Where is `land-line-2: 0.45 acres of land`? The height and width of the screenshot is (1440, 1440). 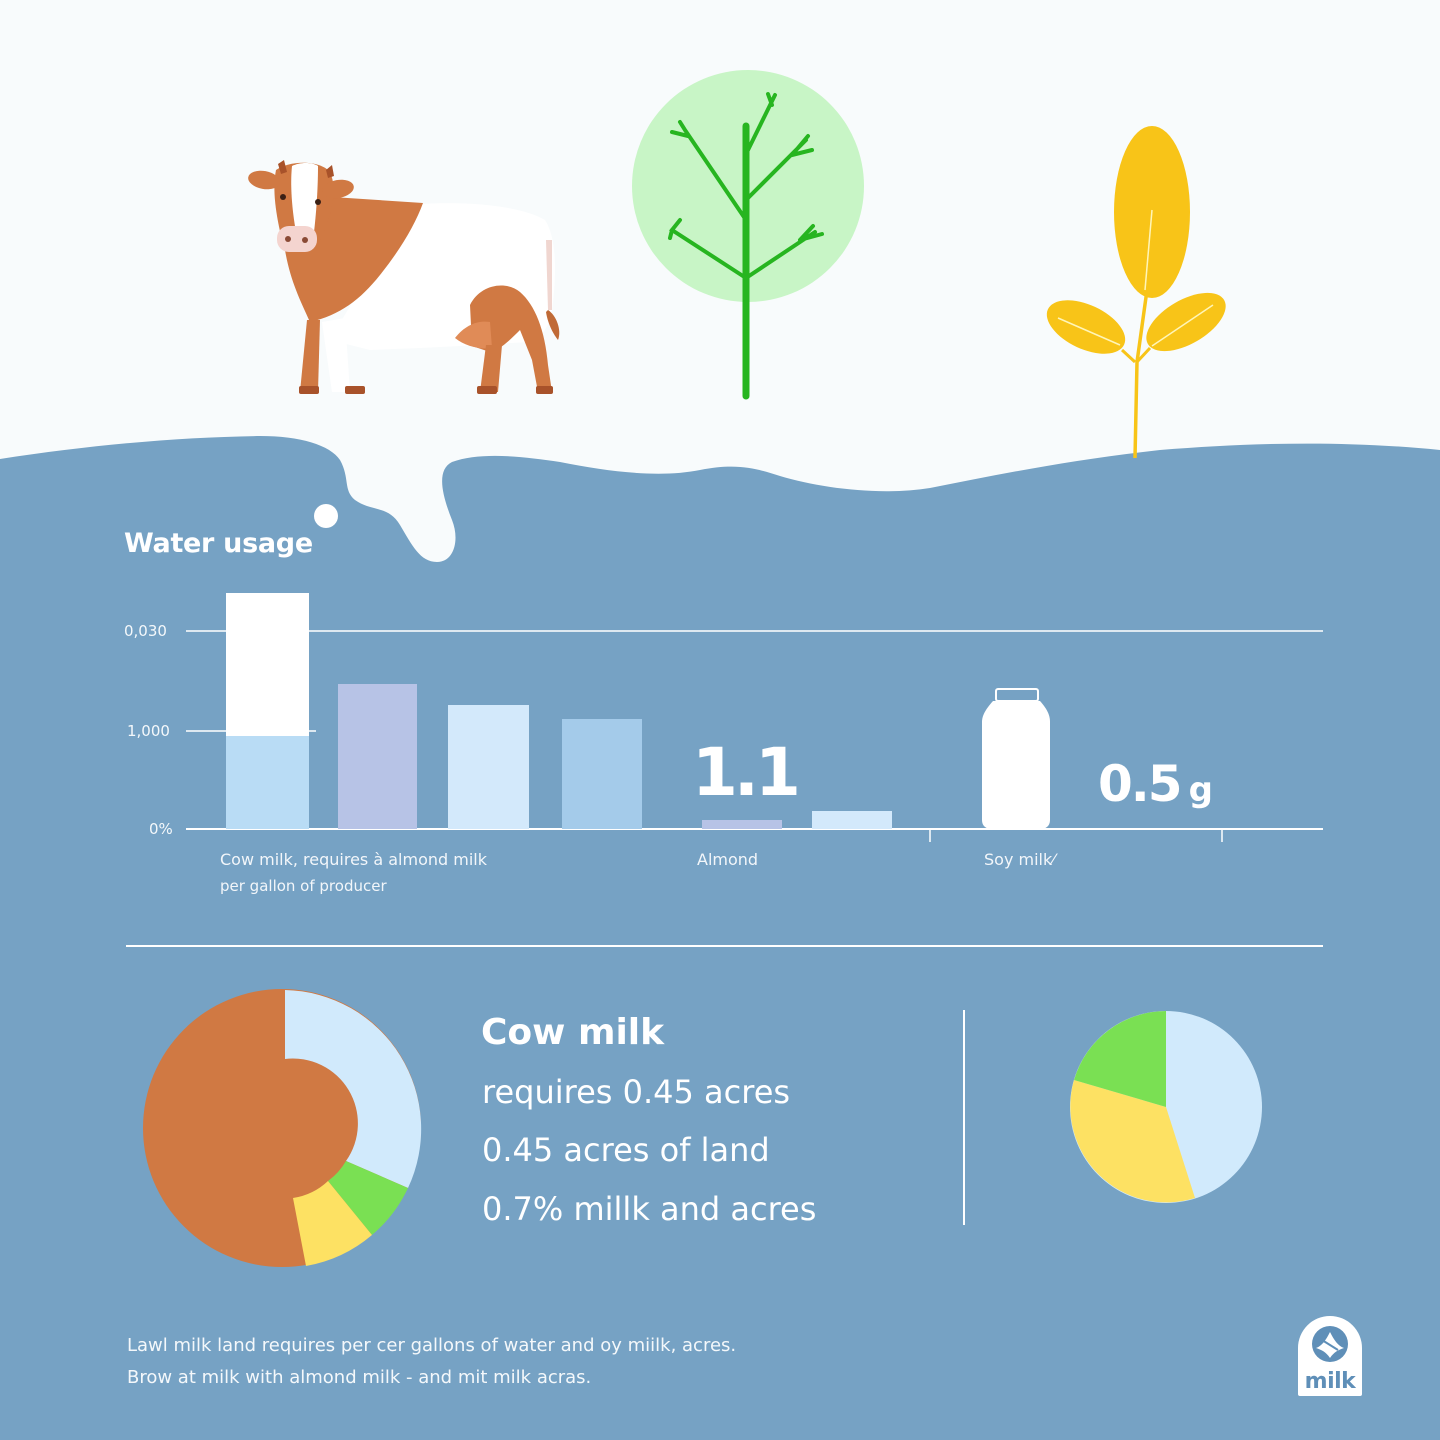
land-line-2: 0.45 acres of land is located at coordinates (626, 1150).